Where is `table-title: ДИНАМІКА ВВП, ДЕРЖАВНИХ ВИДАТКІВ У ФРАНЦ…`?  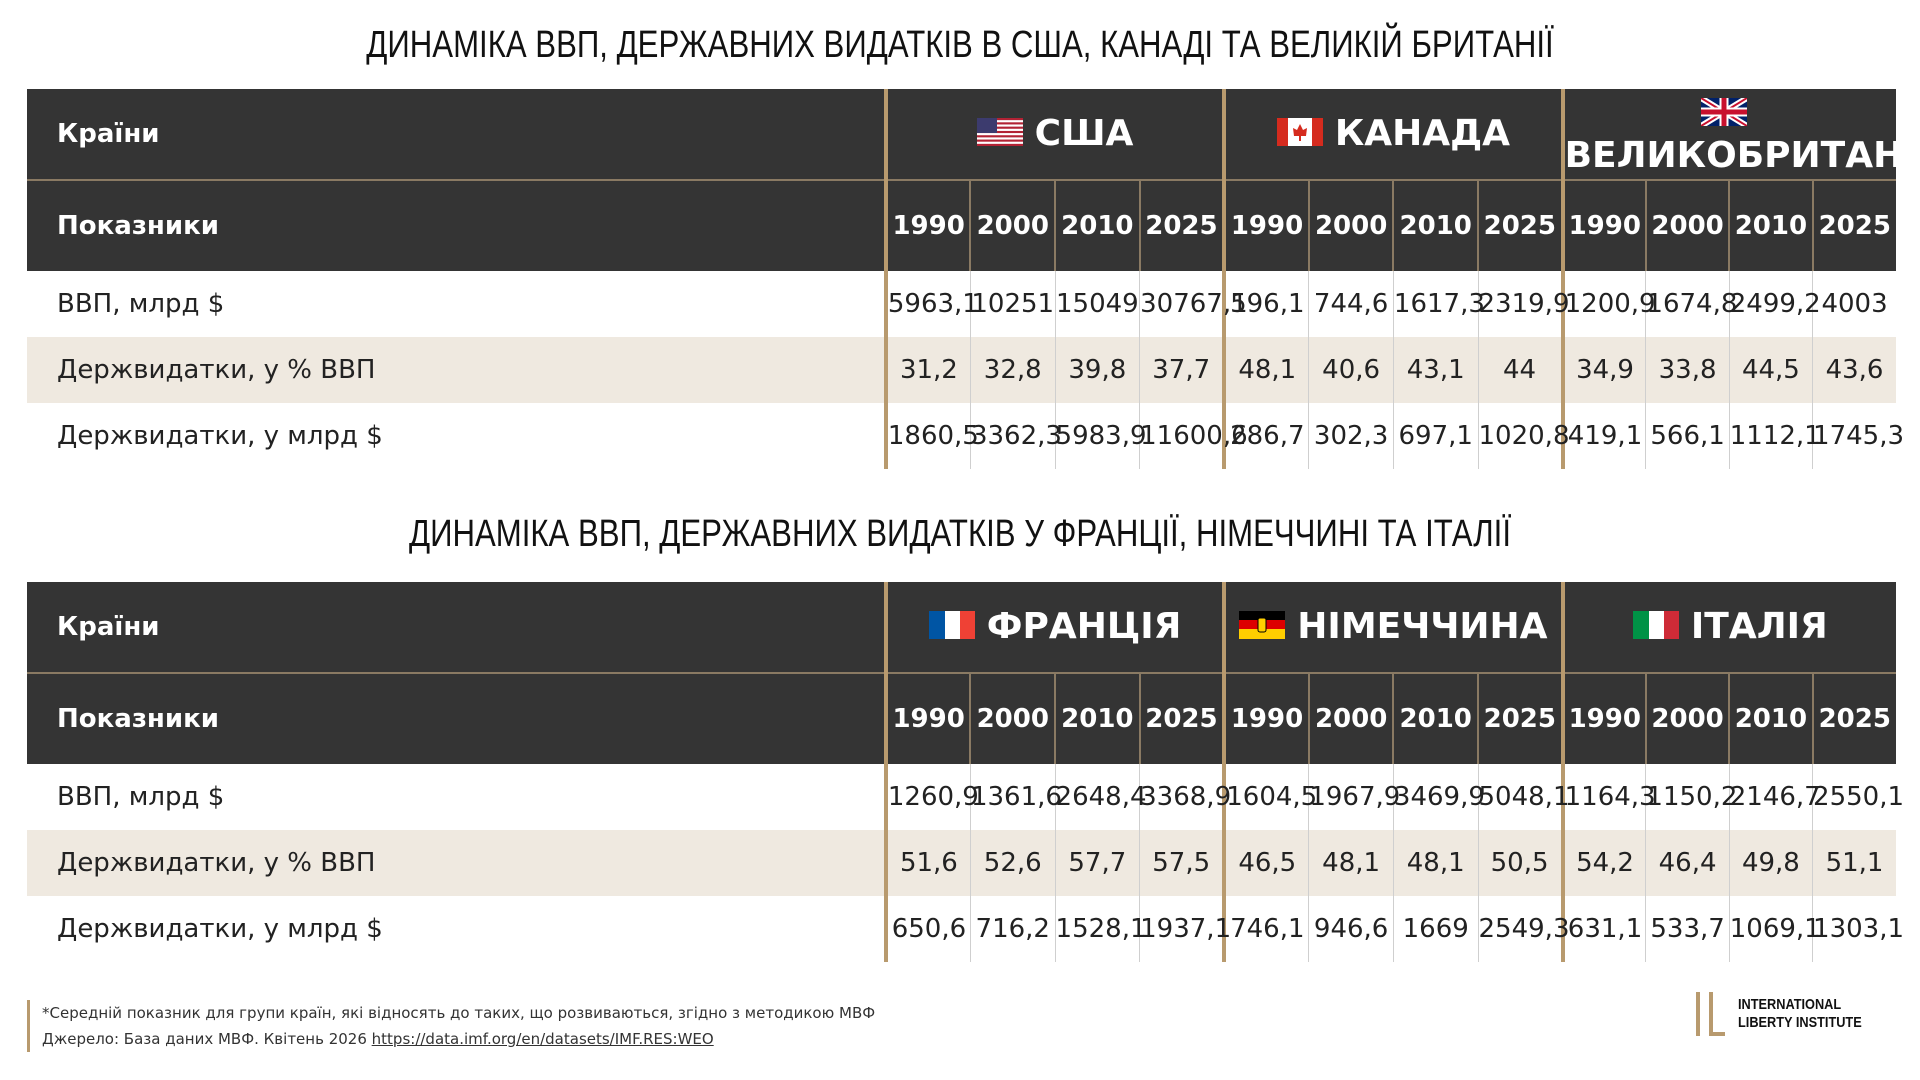
table-title: ДИНАМІКА ВВП, ДЕРЖАВНИХ ВИДАТКІВ У ФРАНЦ… is located at coordinates (960, 534).